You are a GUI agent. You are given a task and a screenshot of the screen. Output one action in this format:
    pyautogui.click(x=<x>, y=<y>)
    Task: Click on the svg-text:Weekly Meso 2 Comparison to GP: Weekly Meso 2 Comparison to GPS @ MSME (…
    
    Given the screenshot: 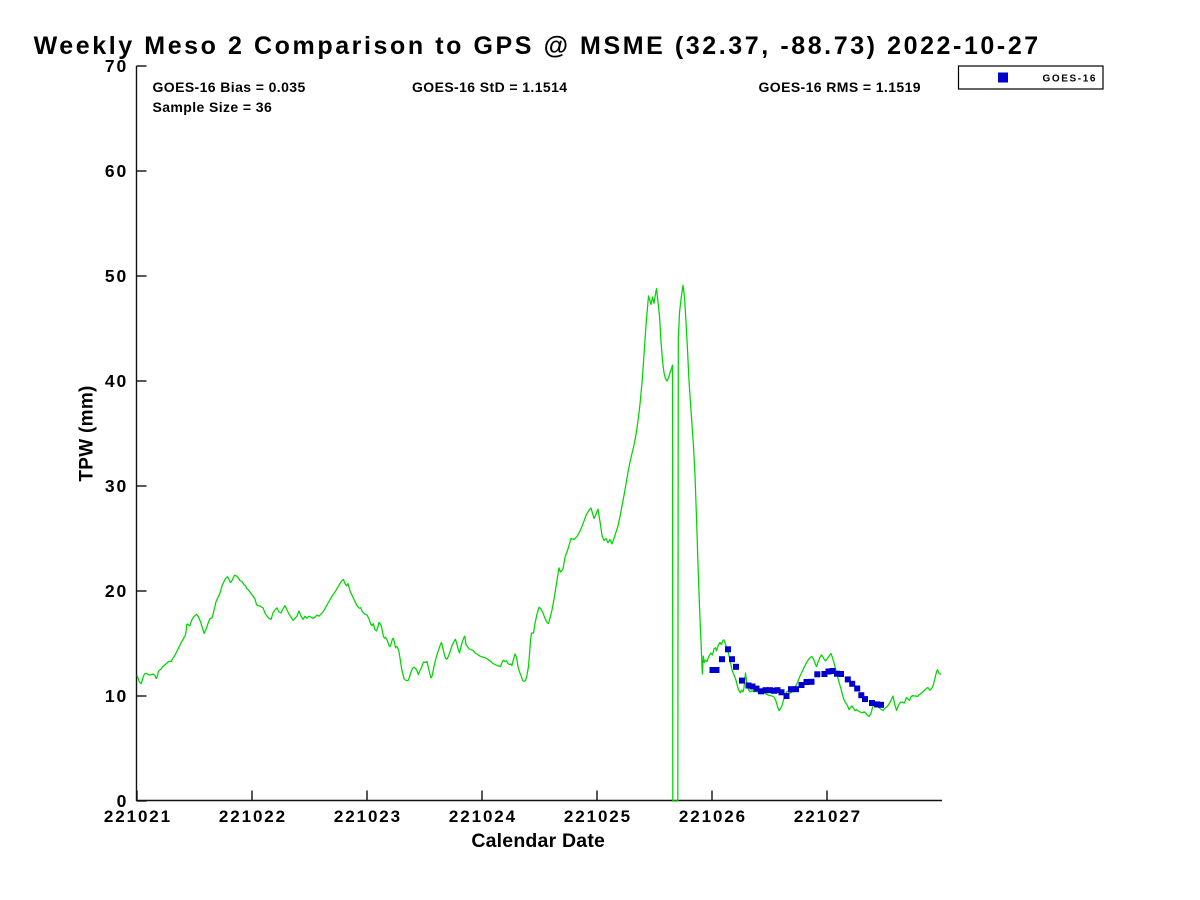 What is the action you would take?
    pyautogui.click(x=537, y=46)
    